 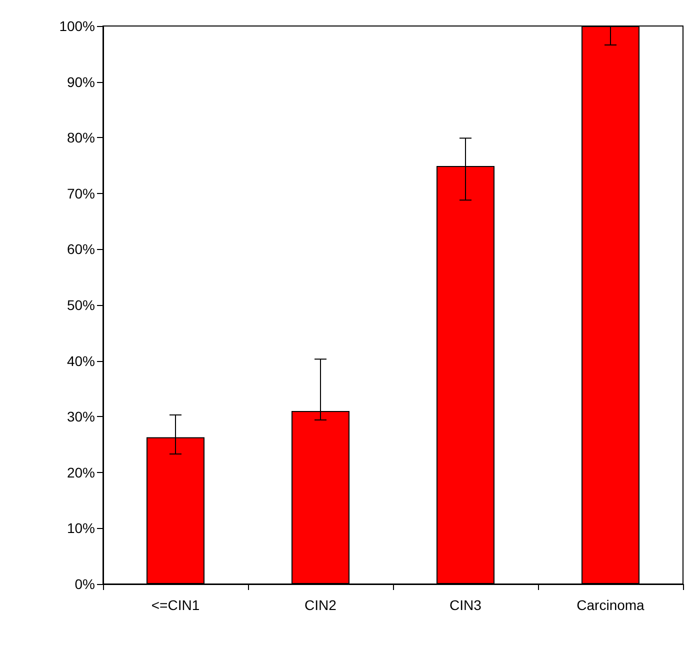 What do you see at coordinates (80, 305) in the screenshot?
I see `y-tick-label: 50%` at bounding box center [80, 305].